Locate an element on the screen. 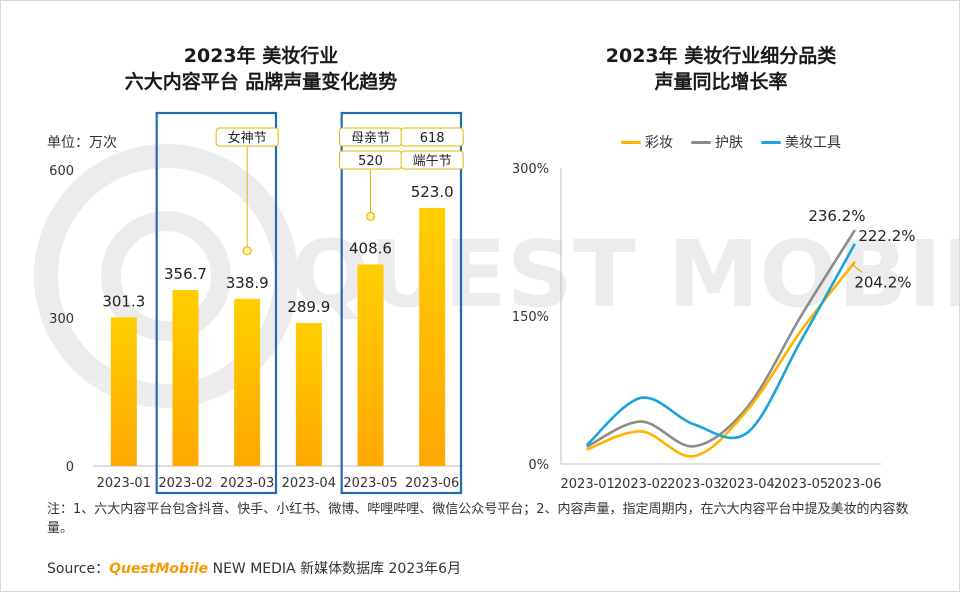 The height and width of the screenshot is (592, 960). right-title-line-2: 声量同比增长率 is located at coordinates (721, 82).